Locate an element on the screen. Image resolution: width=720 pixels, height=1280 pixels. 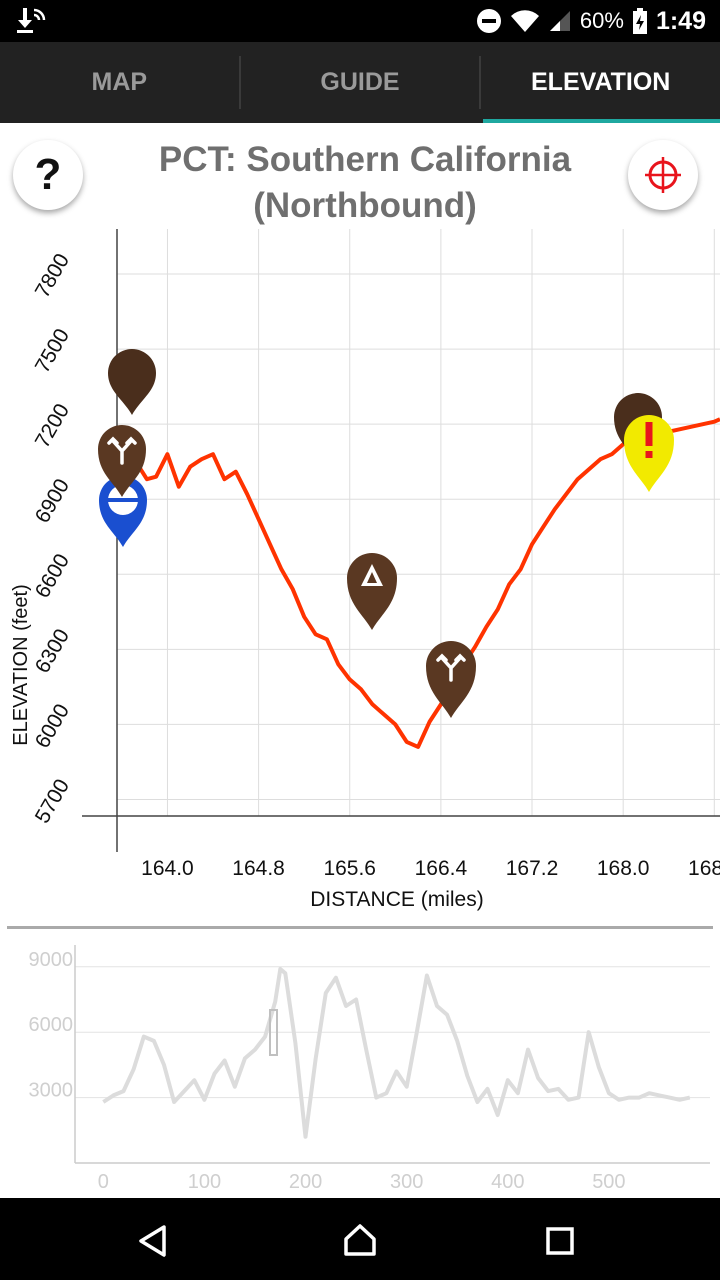
navigation-bar is located at coordinates (360, 1239).